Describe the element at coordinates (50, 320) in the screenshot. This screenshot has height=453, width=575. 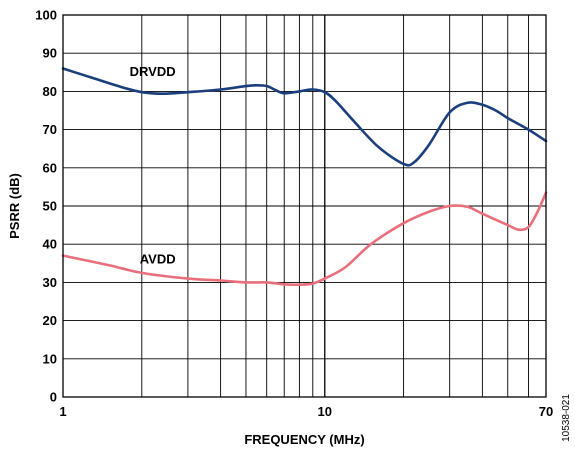
I see `y-tick-label-20: 20` at that location.